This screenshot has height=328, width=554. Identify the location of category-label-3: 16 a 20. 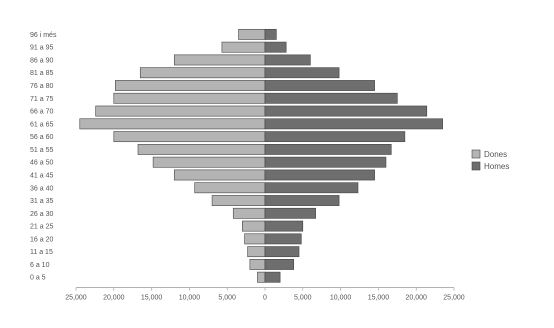
(41, 239).